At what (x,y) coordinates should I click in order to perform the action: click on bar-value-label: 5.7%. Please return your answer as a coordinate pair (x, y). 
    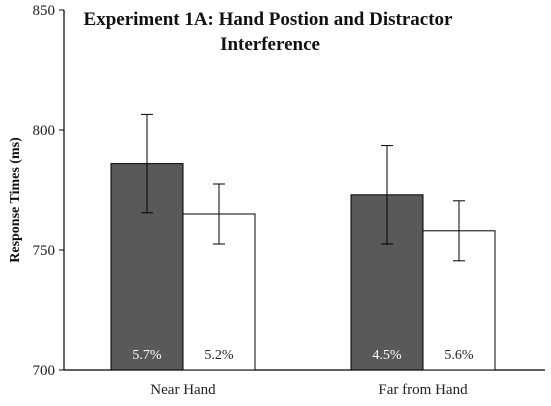
    Looking at the image, I should click on (147, 355).